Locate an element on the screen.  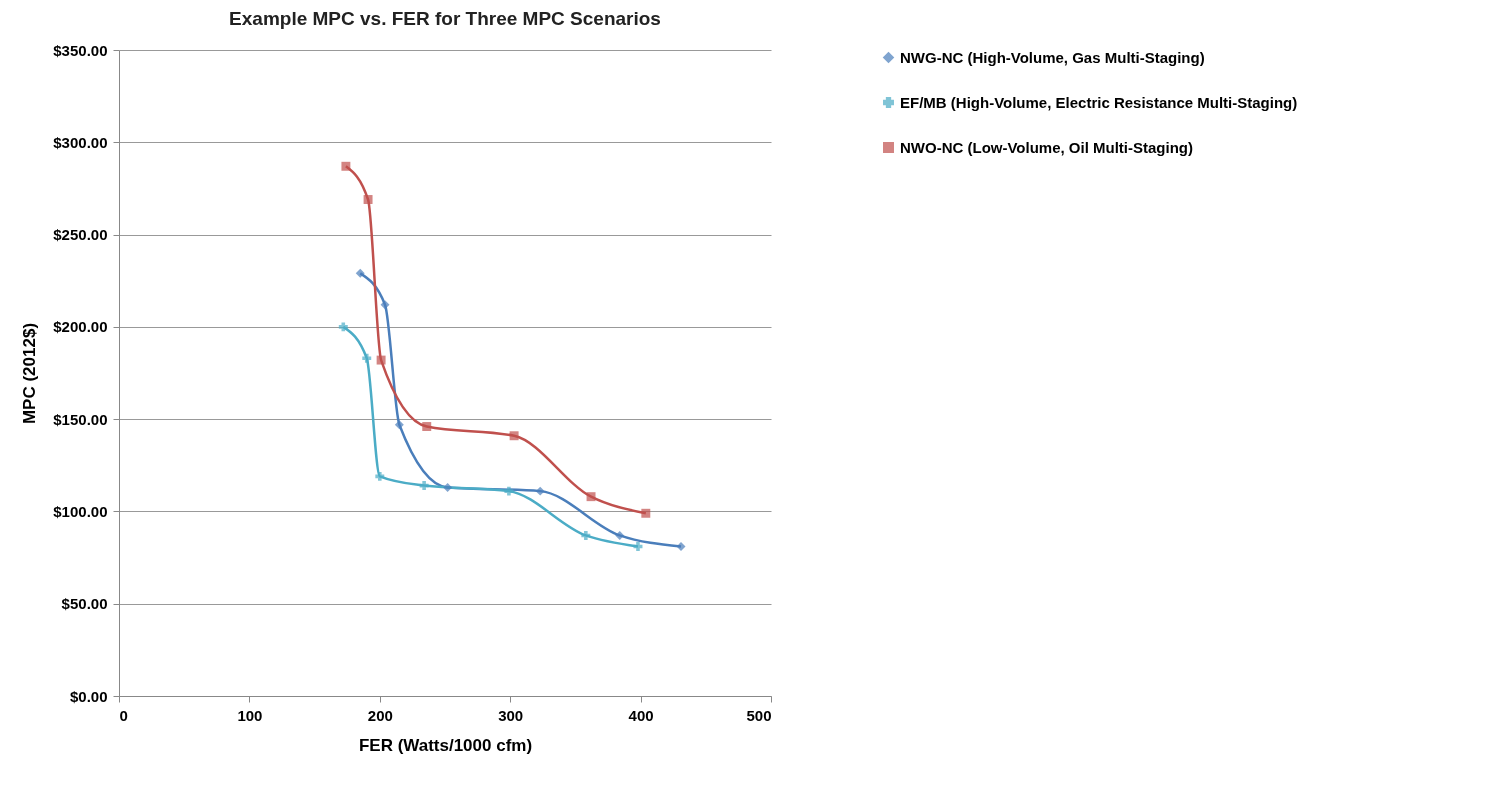
y-tick-label: $250.00 is located at coordinates (80, 235).